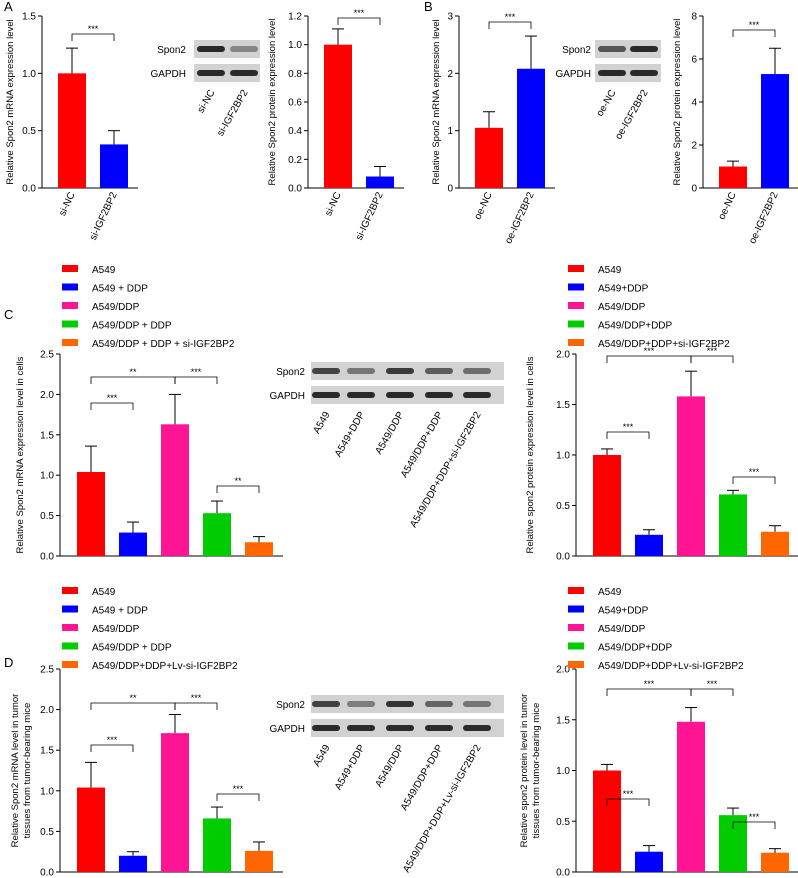 Image resolution: width=798 pixels, height=878 pixels. Describe the element at coordinates (694, 60) in the screenshot. I see `y-tick-label: 6` at that location.